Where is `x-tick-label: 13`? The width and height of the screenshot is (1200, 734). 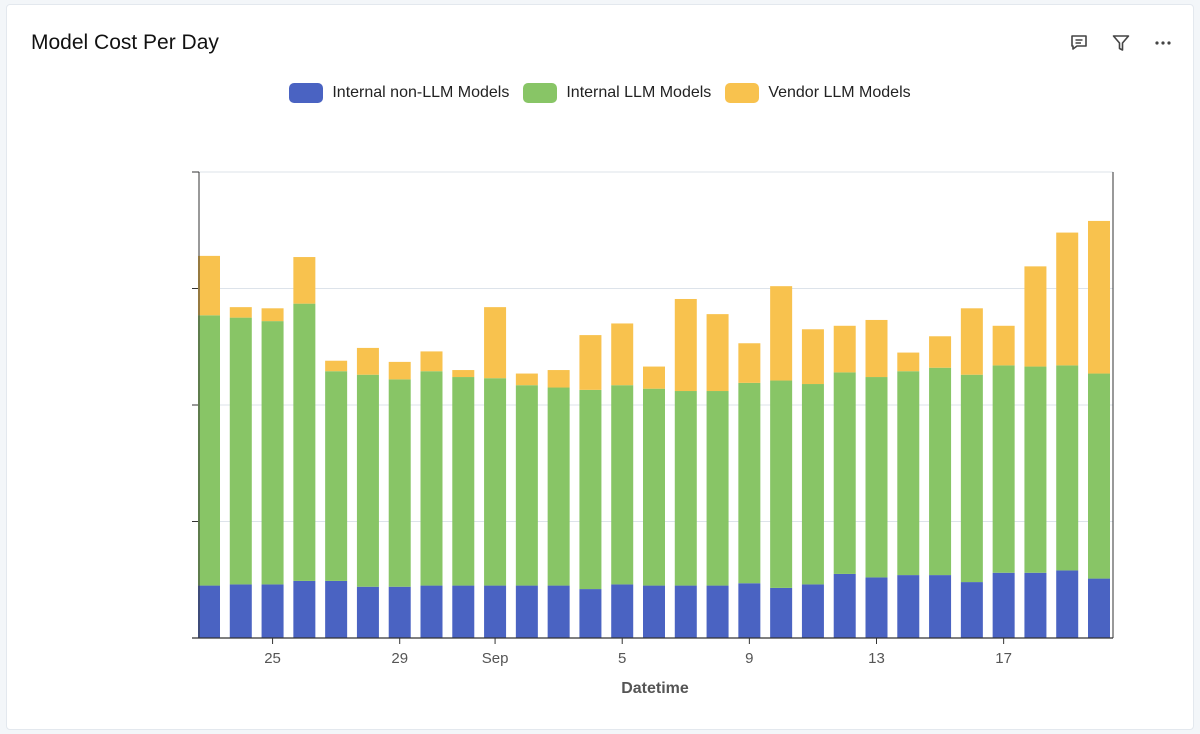 x-tick-label: 13 is located at coordinates (876, 658).